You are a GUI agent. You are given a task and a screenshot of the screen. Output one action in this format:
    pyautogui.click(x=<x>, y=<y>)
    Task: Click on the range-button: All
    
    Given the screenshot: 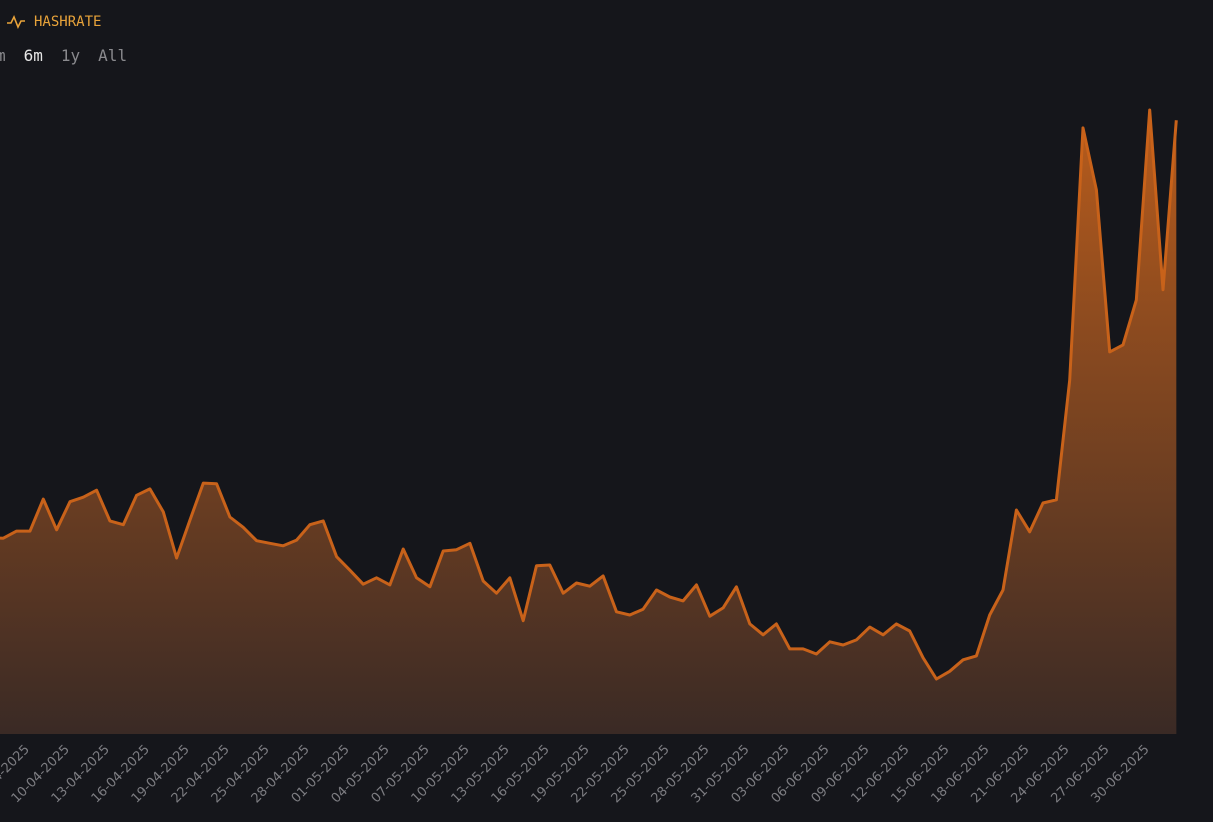 What is the action you would take?
    pyautogui.click(x=113, y=55)
    